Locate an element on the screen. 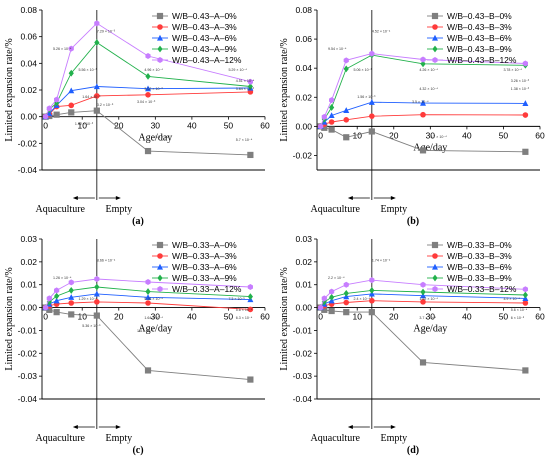  legend-entry: W/B–0.33–A–3% is located at coordinates (204, 256).